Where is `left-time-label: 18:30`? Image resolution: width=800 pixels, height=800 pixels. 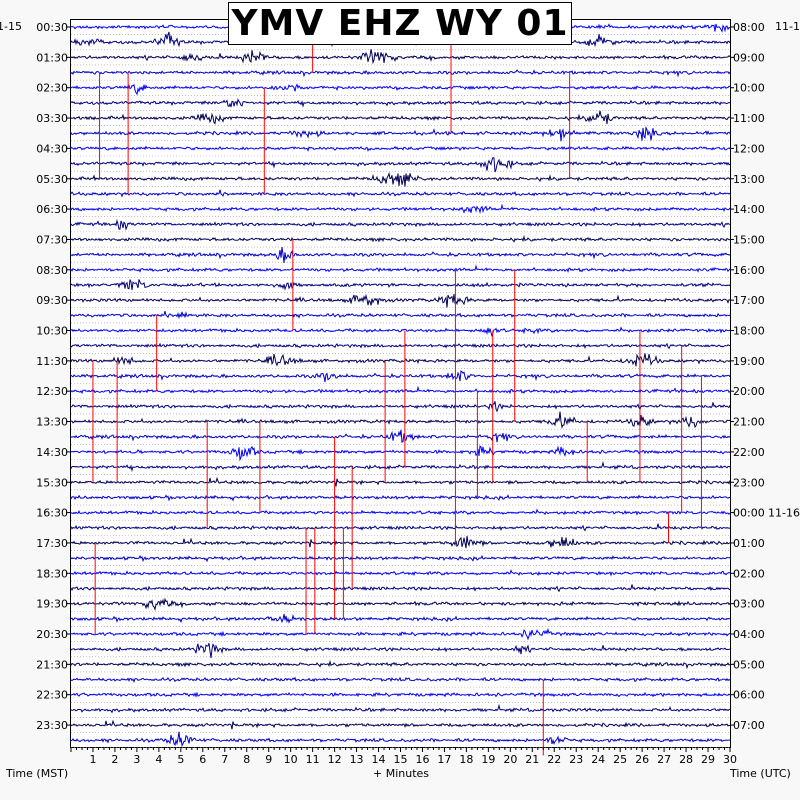 left-time-label: 18:30 is located at coordinates (52, 573).